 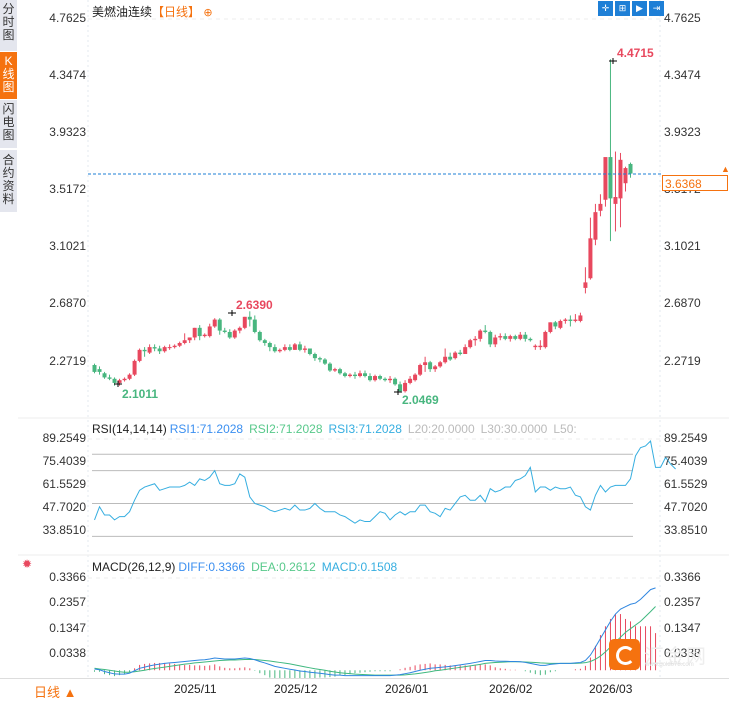 I want to click on macd-tick-right: 0.2357, so click(x=682, y=602).